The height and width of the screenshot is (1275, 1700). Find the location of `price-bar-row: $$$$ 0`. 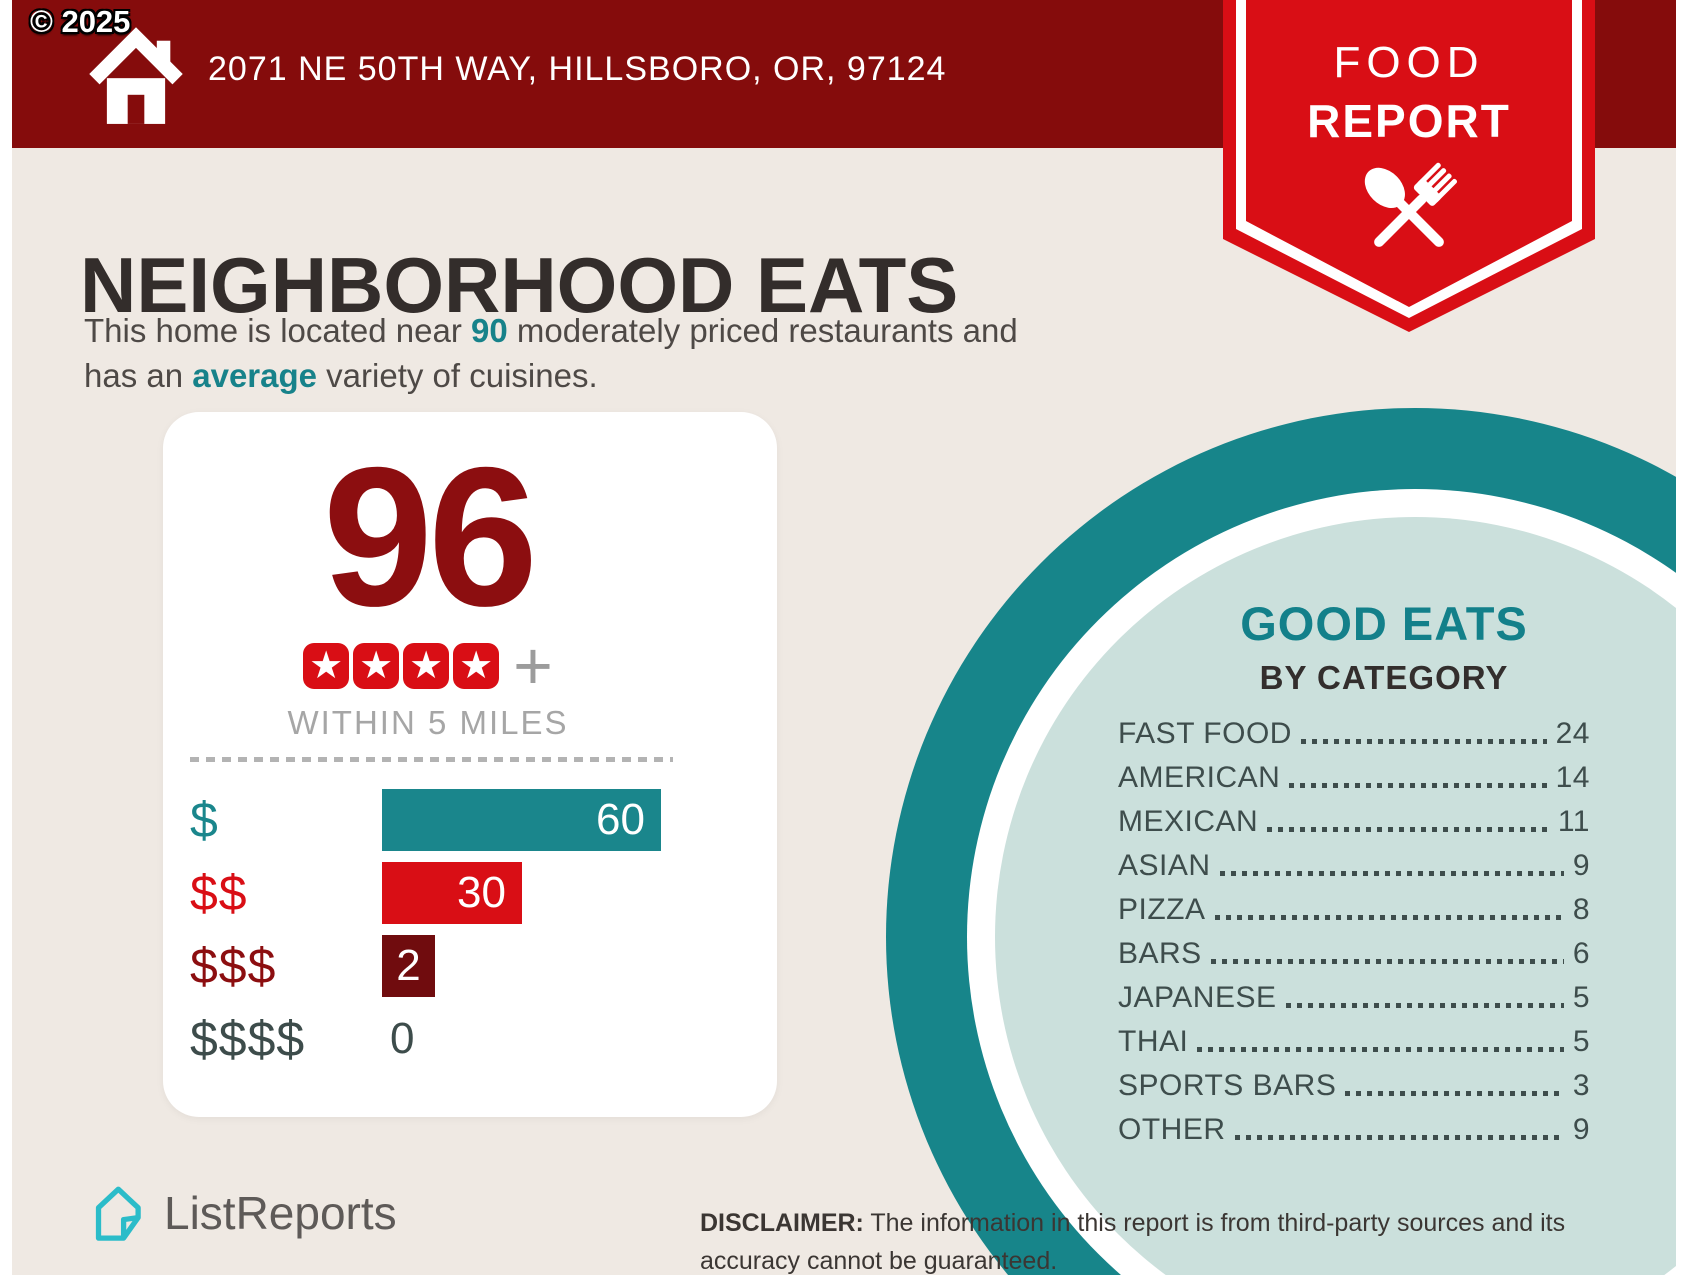

price-bar-row: $$$$ 0 is located at coordinates (470, 1039).